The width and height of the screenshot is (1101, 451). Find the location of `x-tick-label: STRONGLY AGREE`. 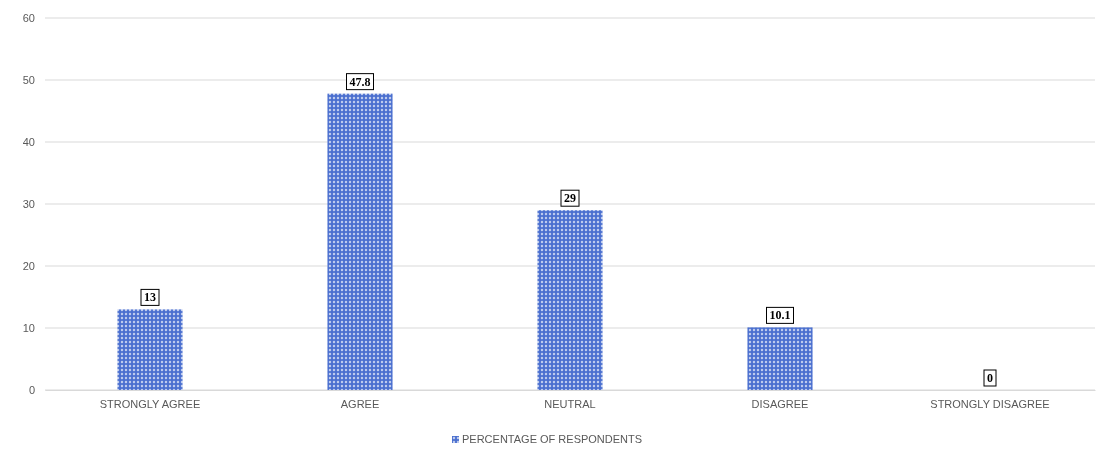

x-tick-label: STRONGLY AGREE is located at coordinates (150, 404).